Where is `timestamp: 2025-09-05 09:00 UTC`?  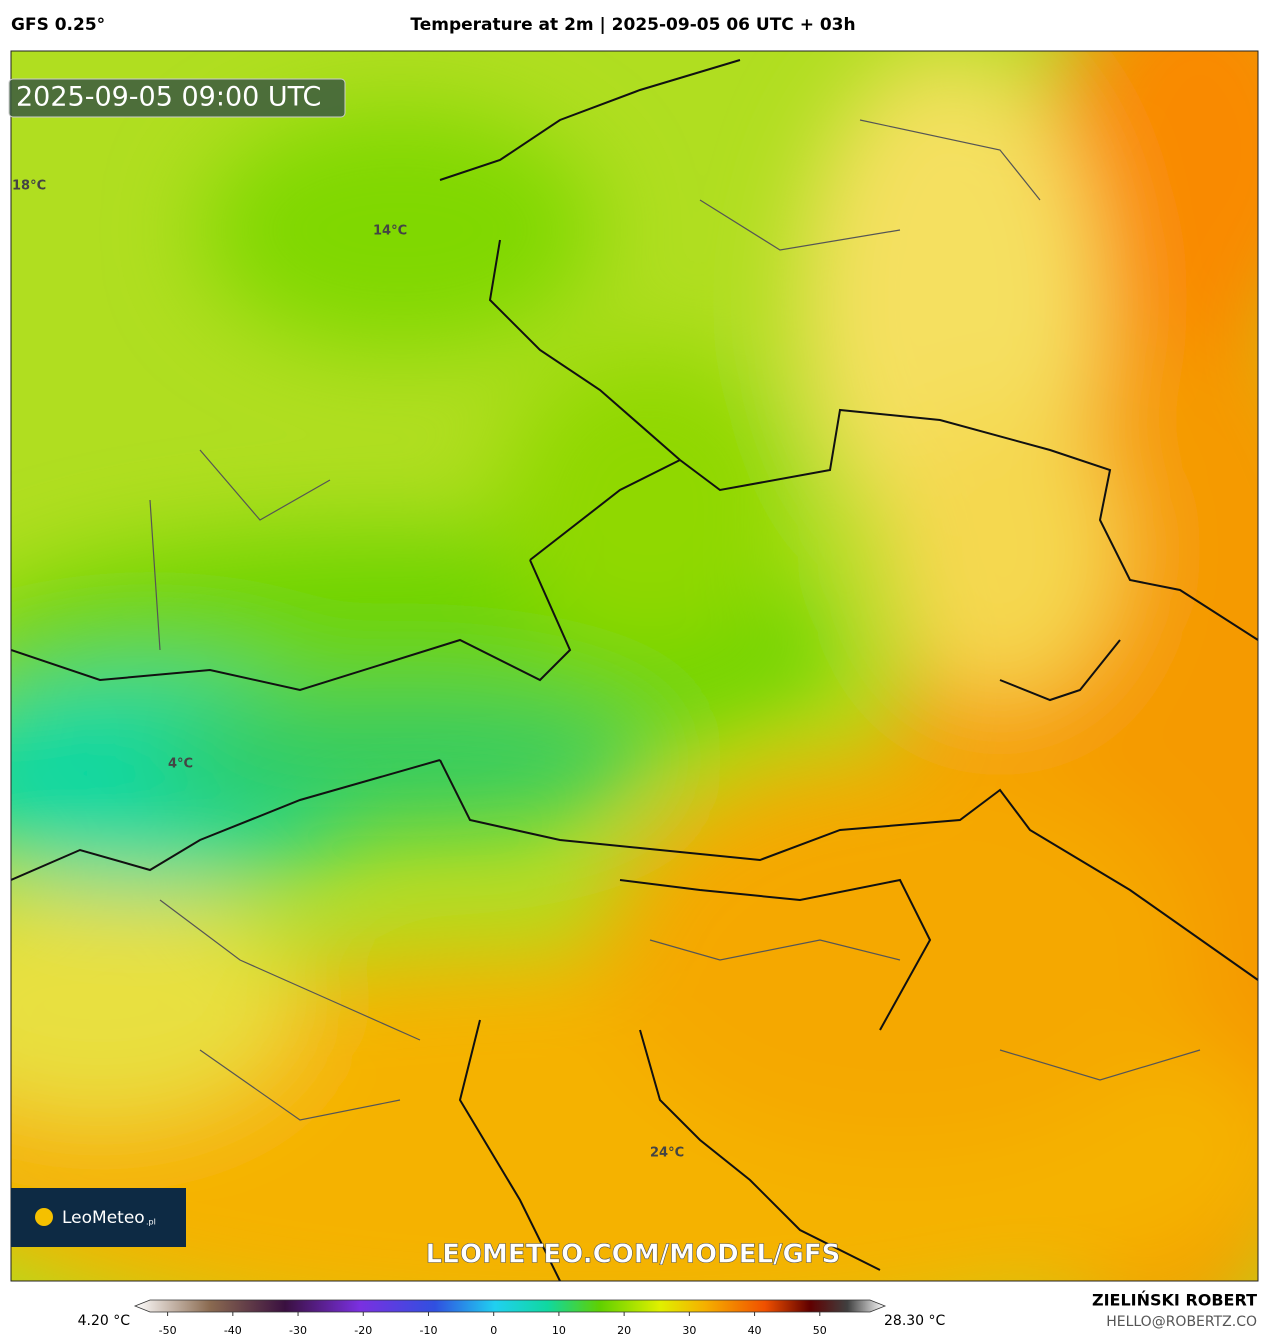
timestamp: 2025-09-05 09:00 UTC is located at coordinates (168, 97).